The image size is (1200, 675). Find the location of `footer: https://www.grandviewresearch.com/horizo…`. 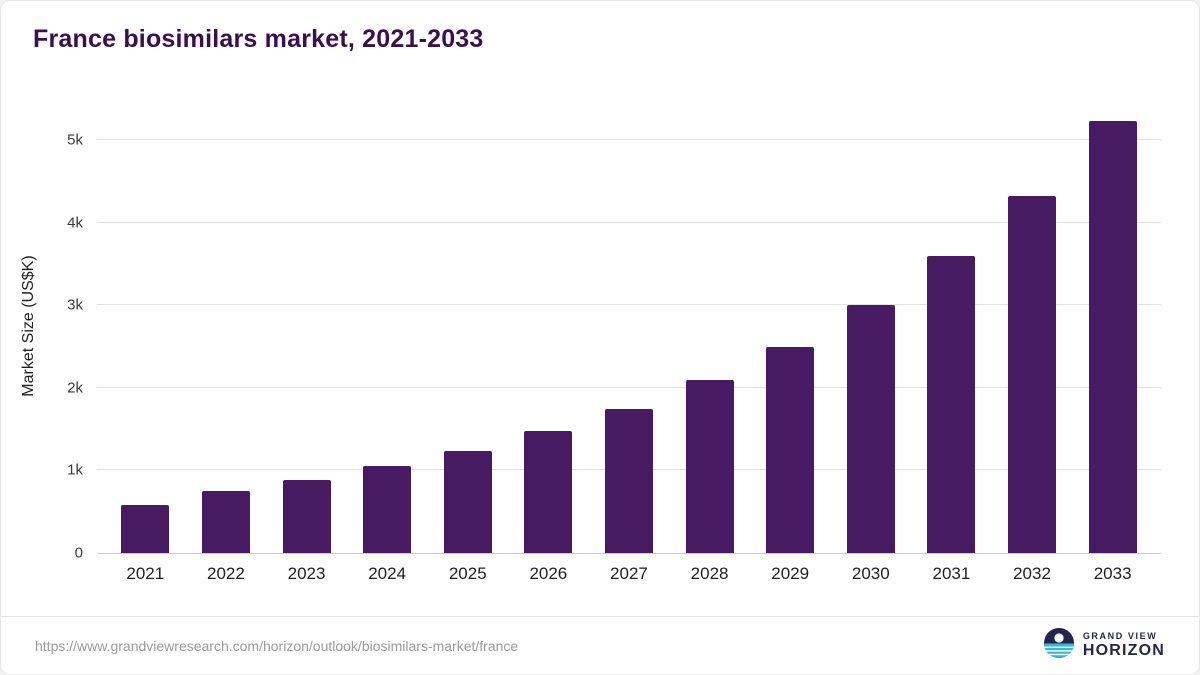

footer: https://www.grandviewresearch.com/horizo… is located at coordinates (600, 645).